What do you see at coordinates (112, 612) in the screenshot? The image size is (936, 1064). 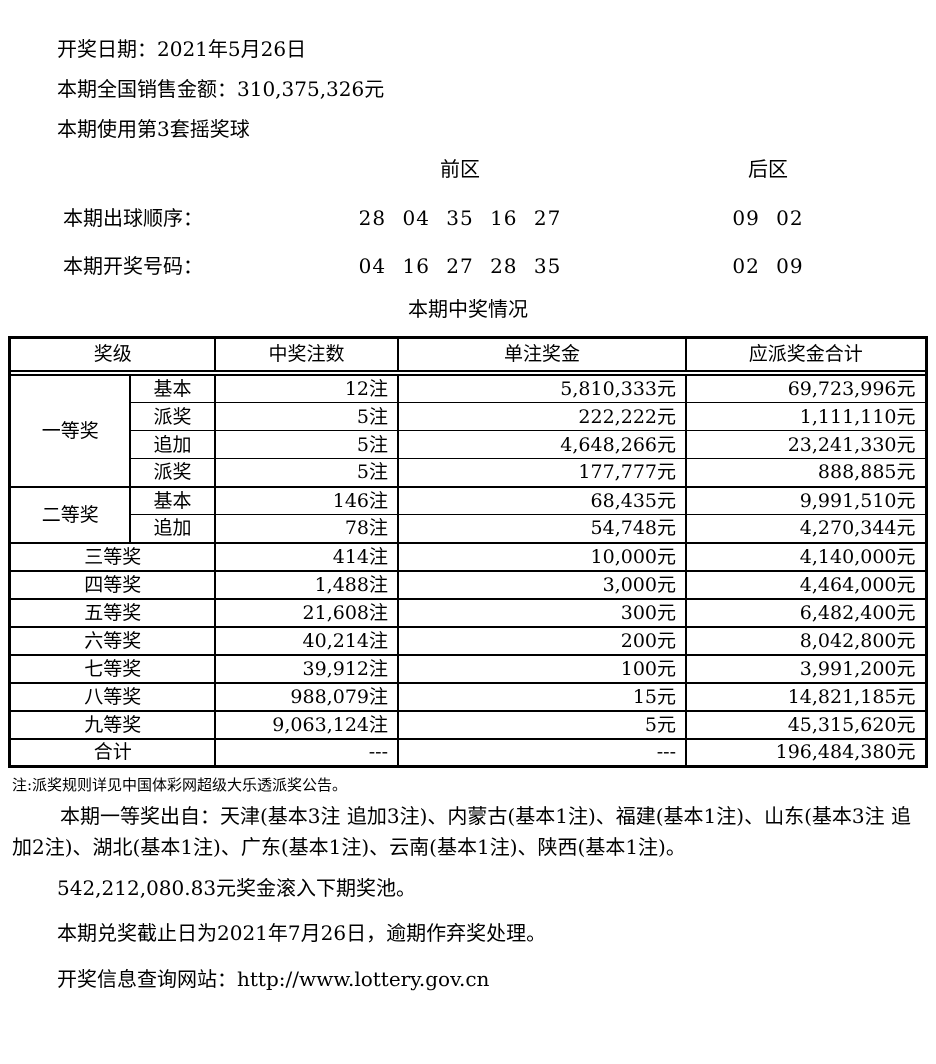 I see `prize-level-cell: 五等奖` at bounding box center [112, 612].